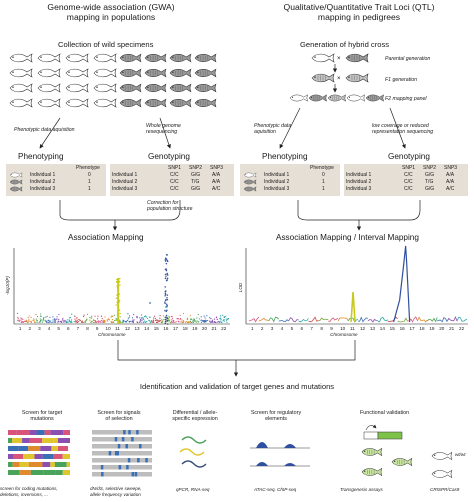 This screenshot has width=474, height=502. What do you see at coordinates (273, 319) in the screenshot?
I see `lod-curve` at bounding box center [273, 319].